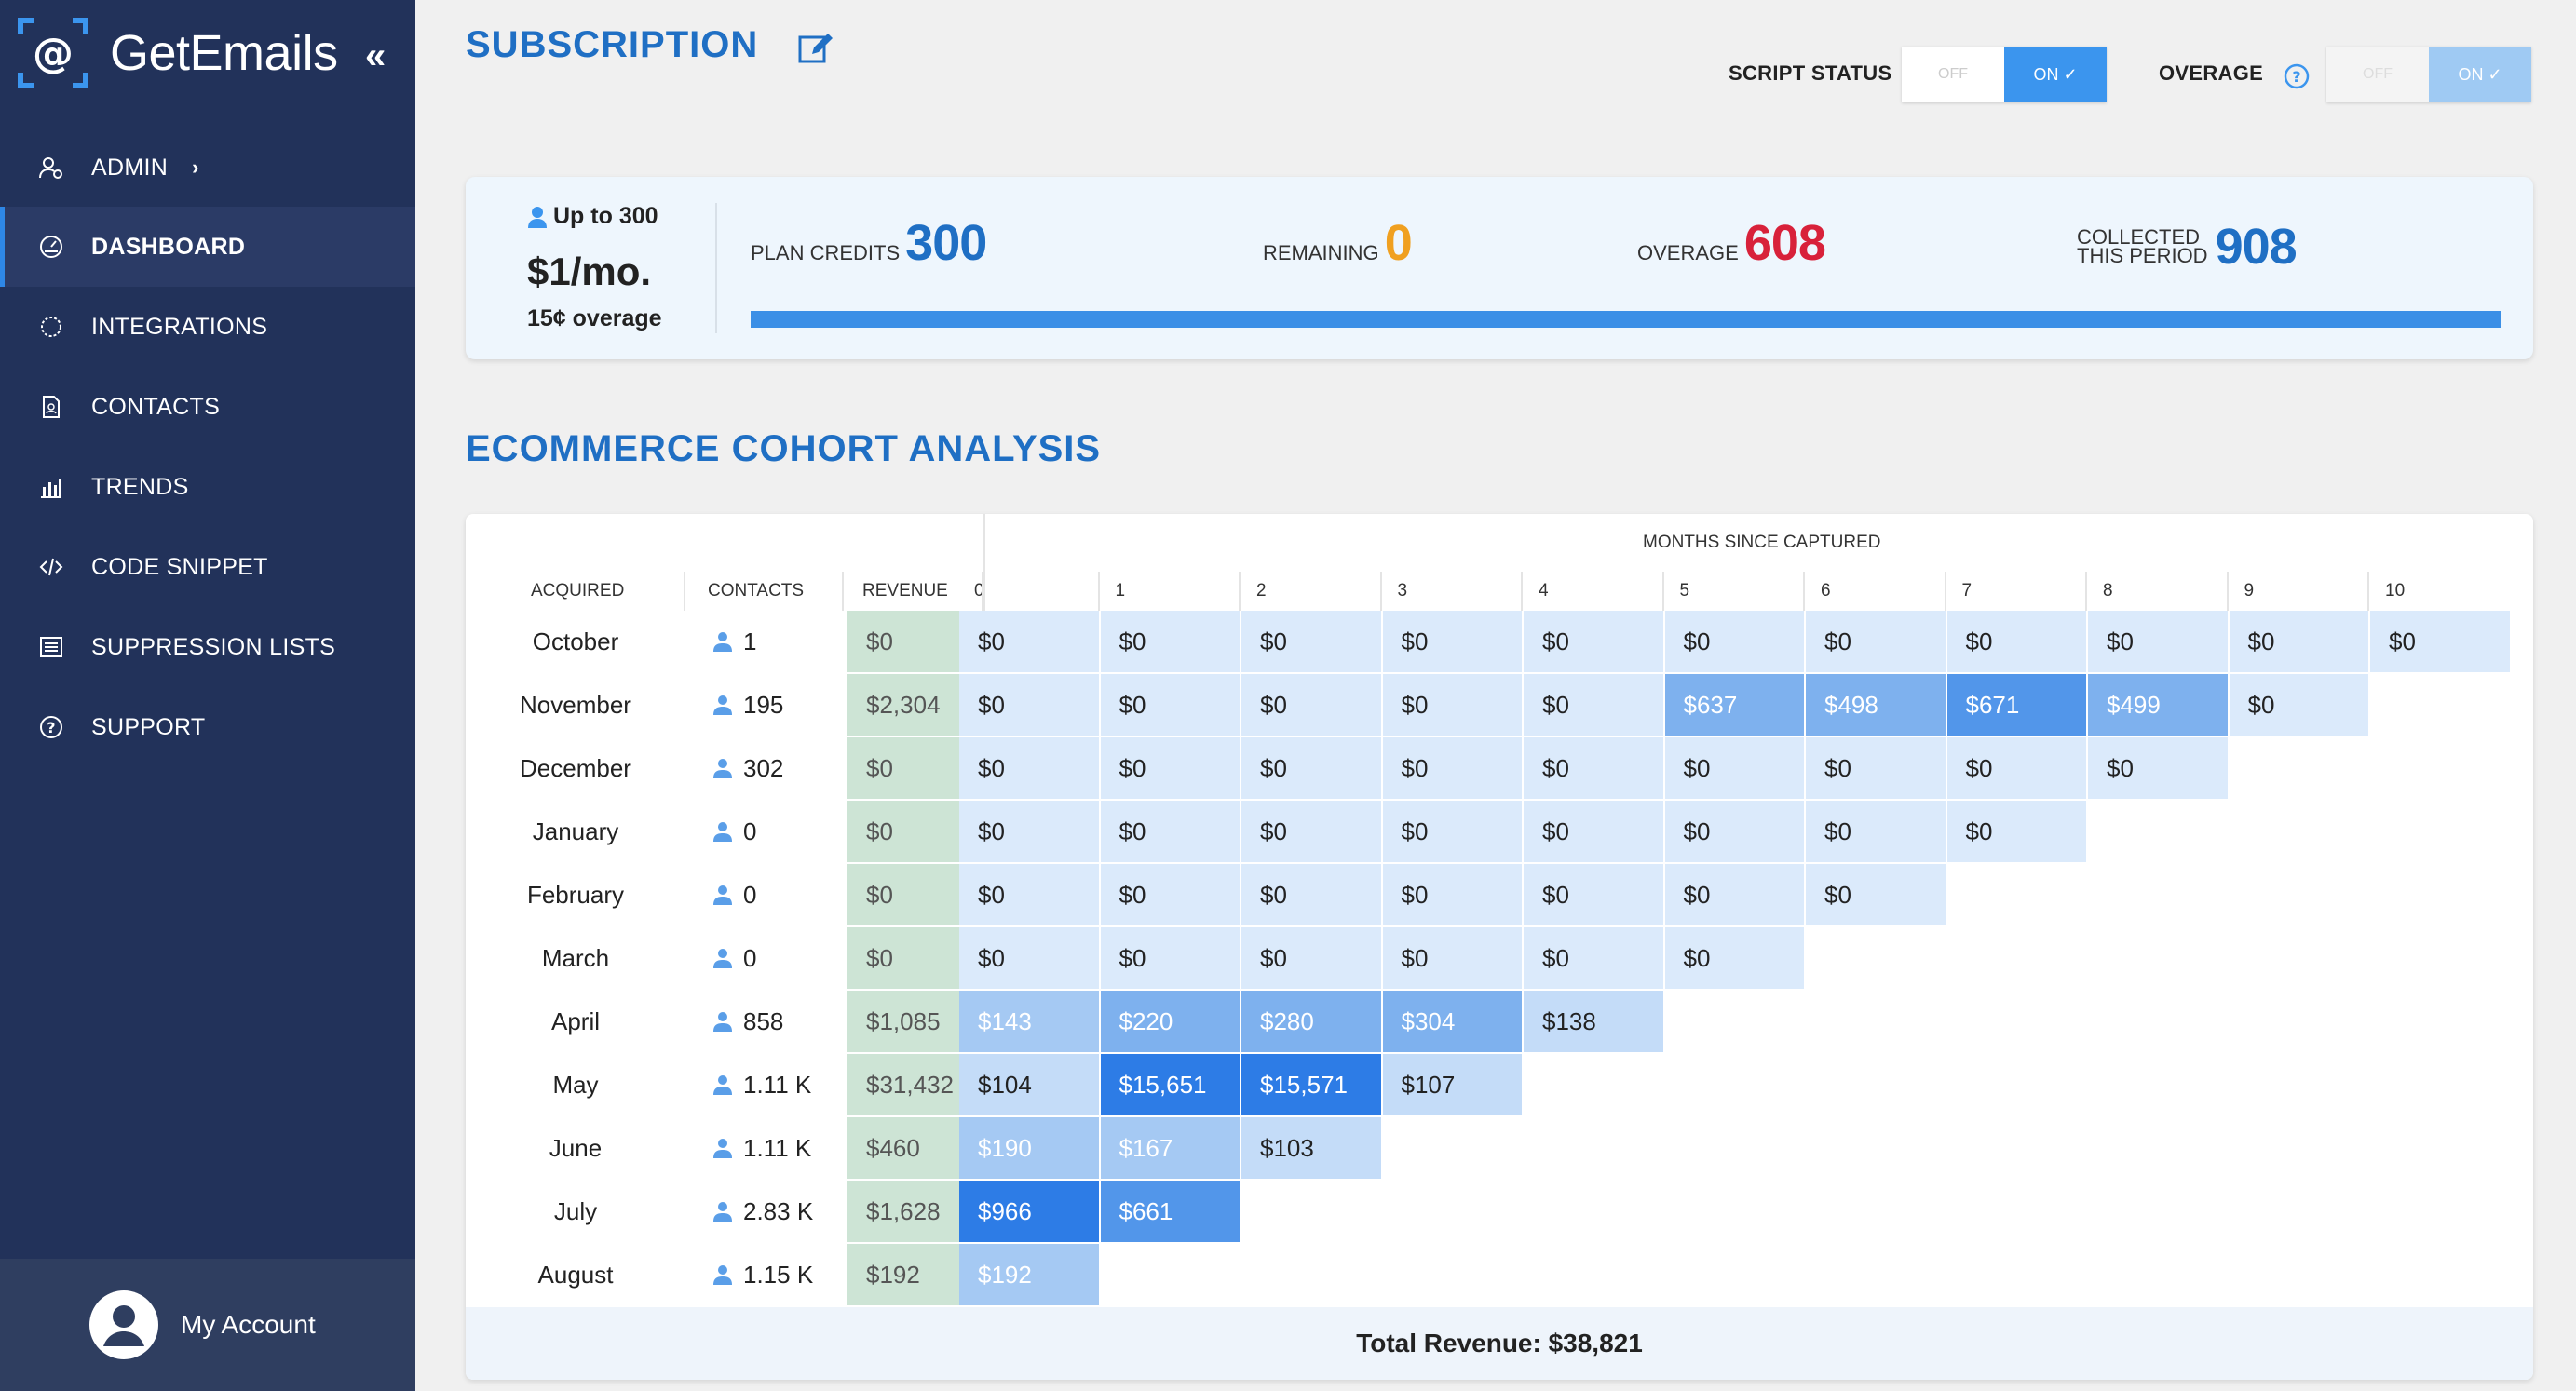  I want to click on cohort-value-cell: $499, so click(2158, 705).